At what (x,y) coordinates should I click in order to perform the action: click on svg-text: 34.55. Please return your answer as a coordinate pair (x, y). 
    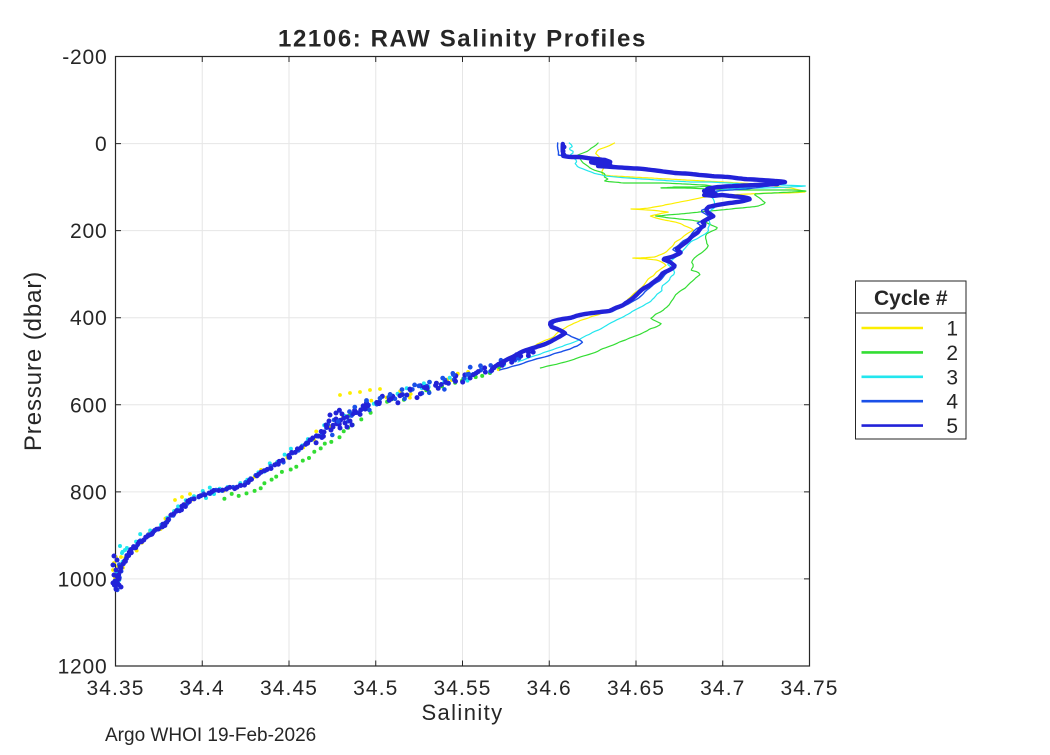
    Looking at the image, I should click on (462, 688).